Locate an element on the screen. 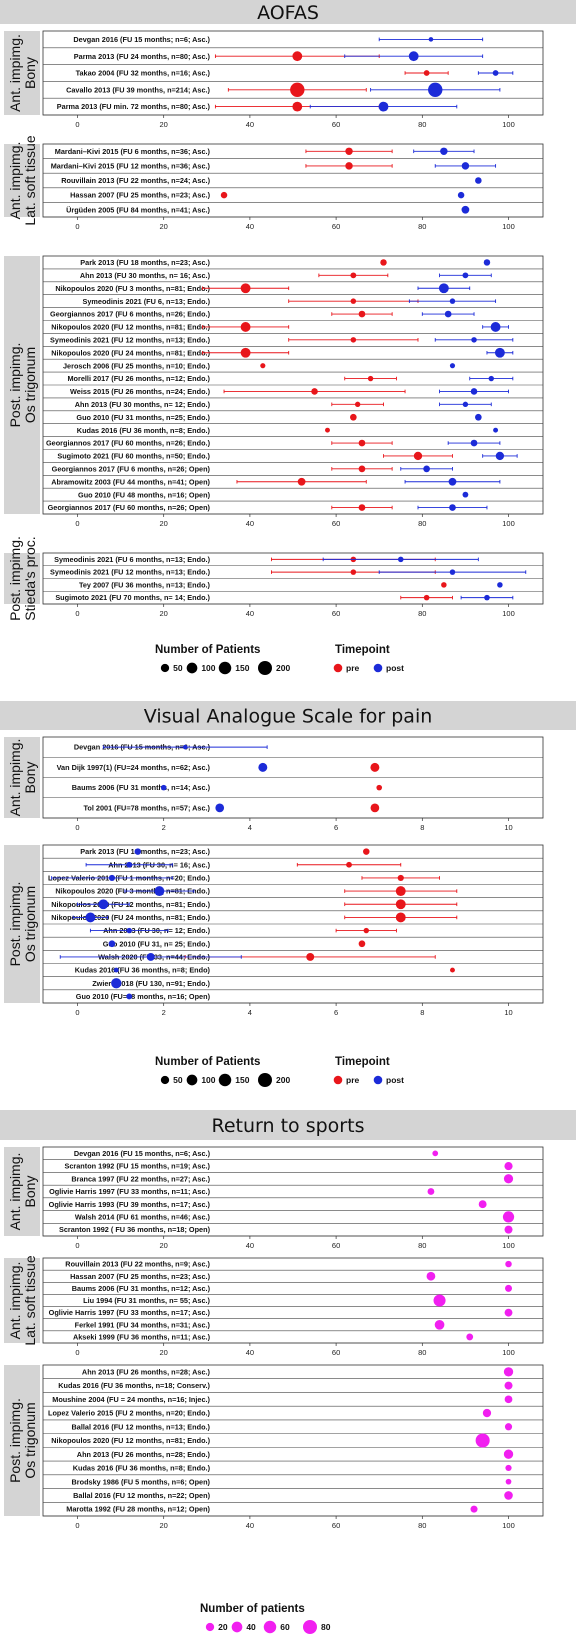 The width and height of the screenshot is (576, 1651). row-label: Walsh 2014 (FU 61 months, n=46; Asc.) is located at coordinates (143, 1217).